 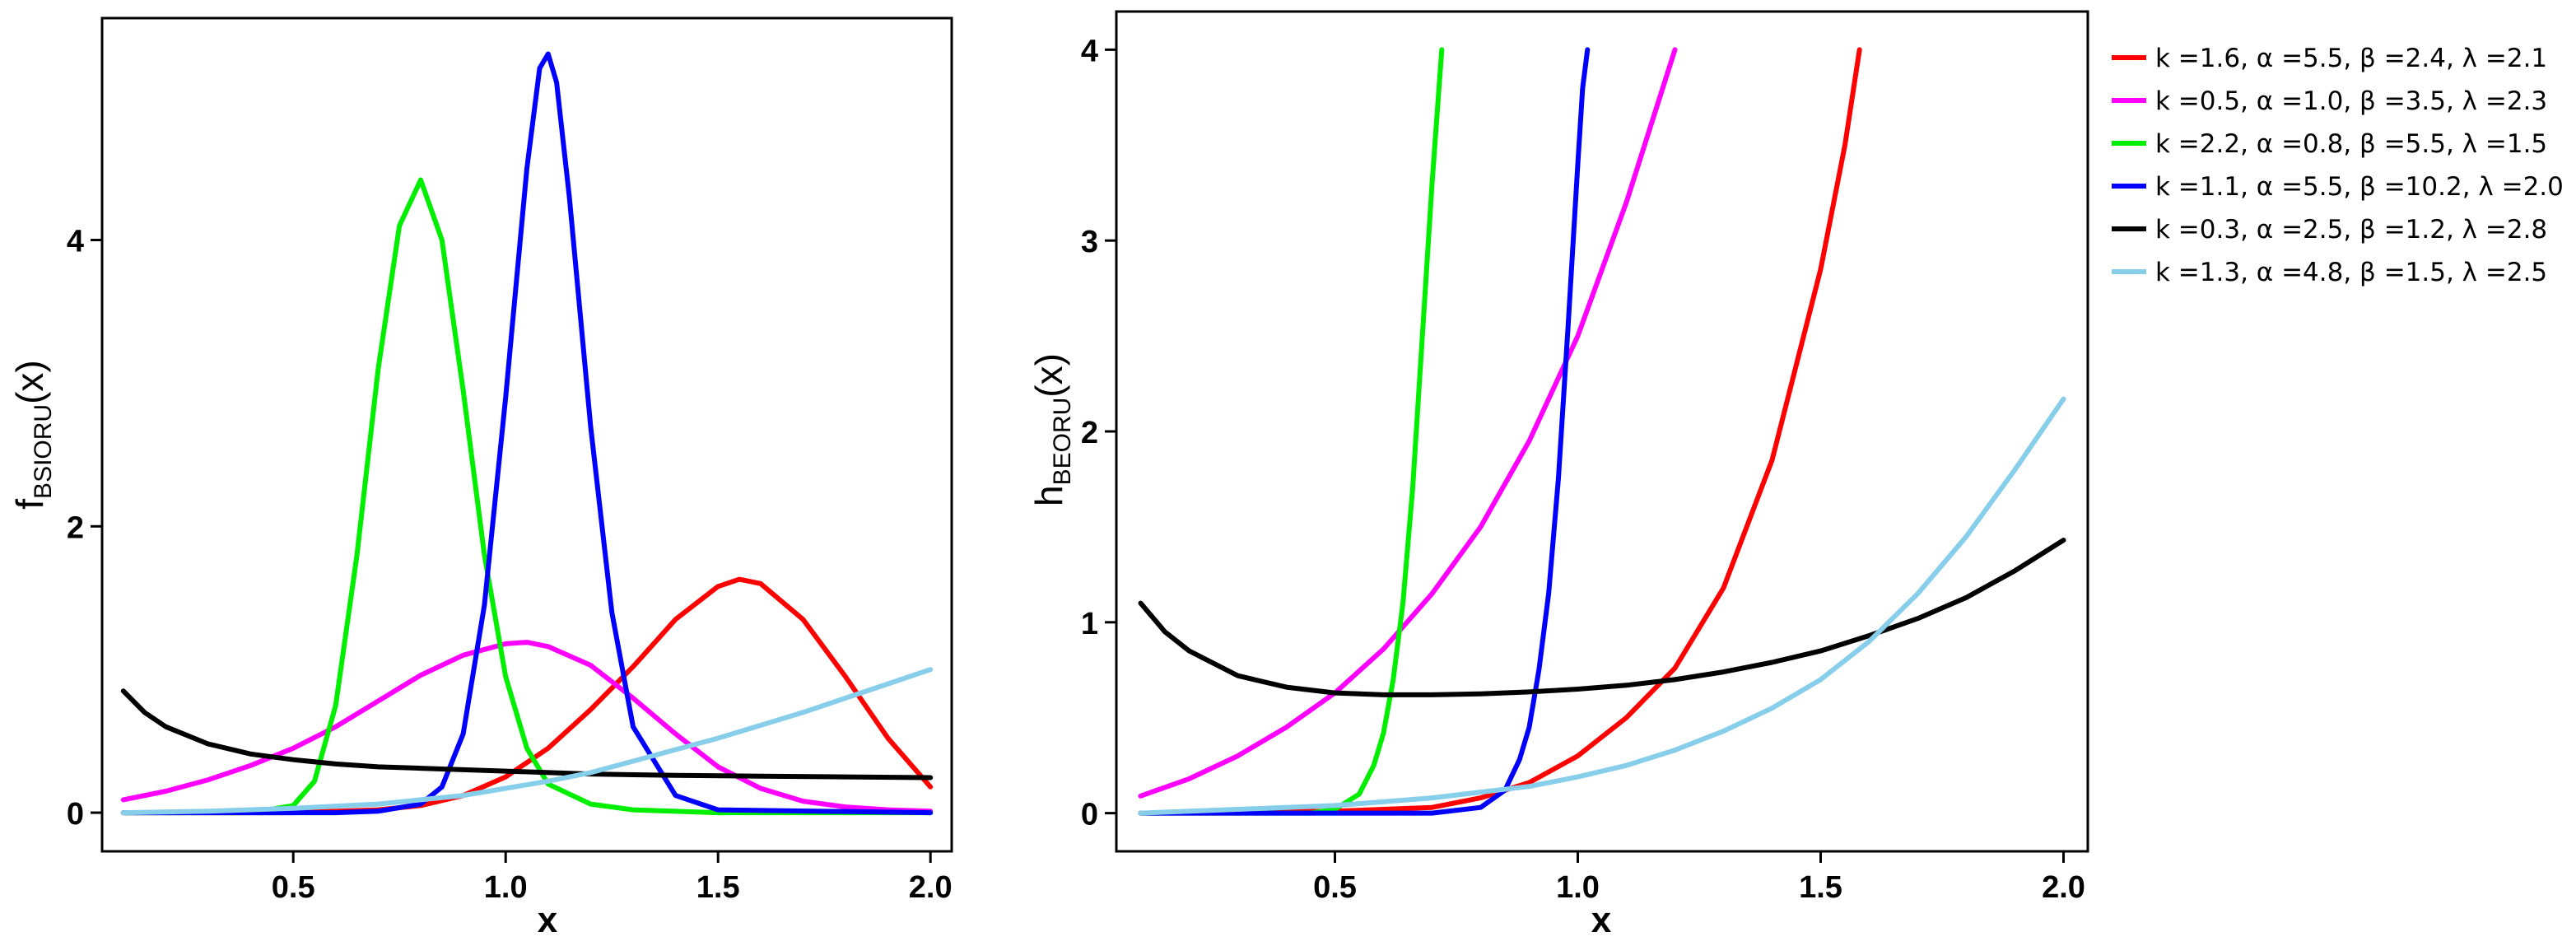 I want to click on right-y-tick-label: 3, so click(x=1089, y=242).